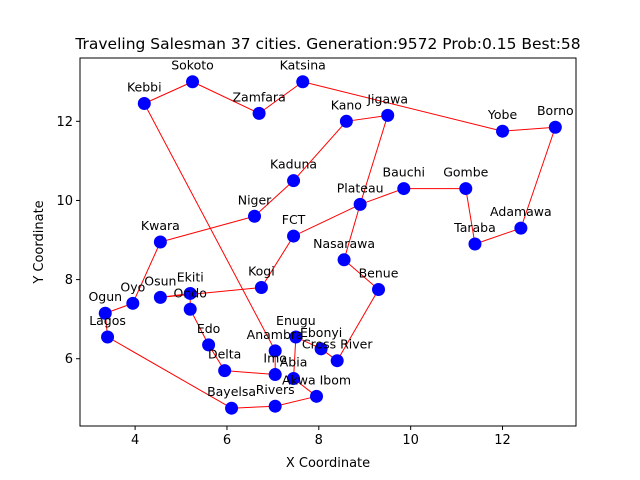 Image resolution: width=640 pixels, height=480 pixels. I want to click on city-label: Abia, so click(294, 362).